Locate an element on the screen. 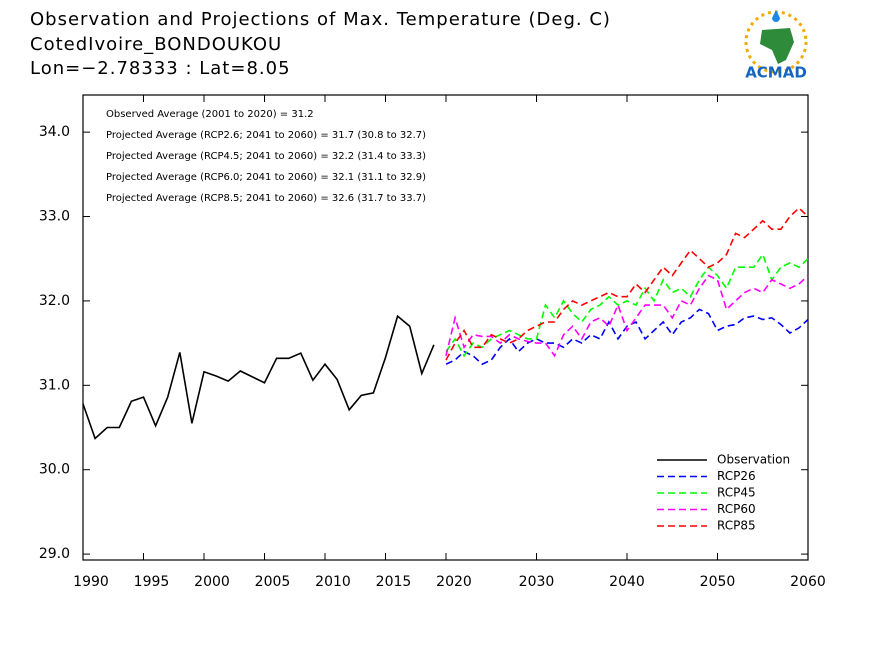  legend-label: RCP60 is located at coordinates (736, 509).